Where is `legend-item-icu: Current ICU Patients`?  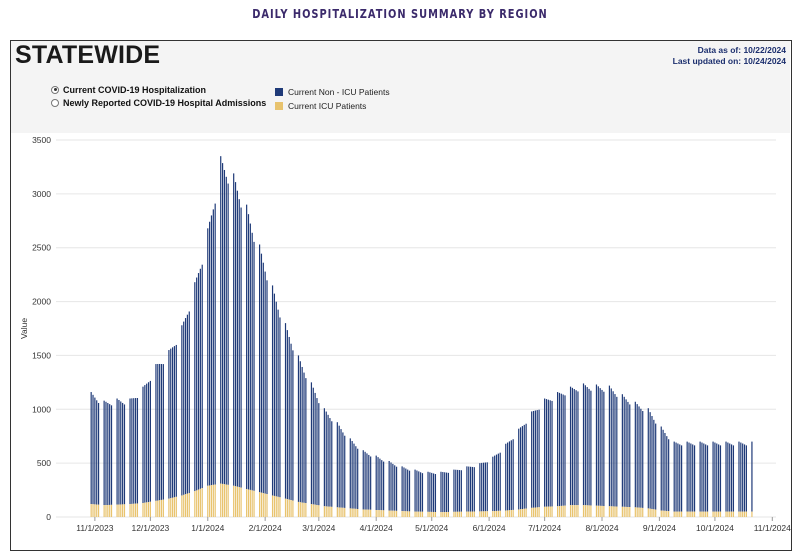
legend-item-icu: Current ICU Patients is located at coordinates (332, 106).